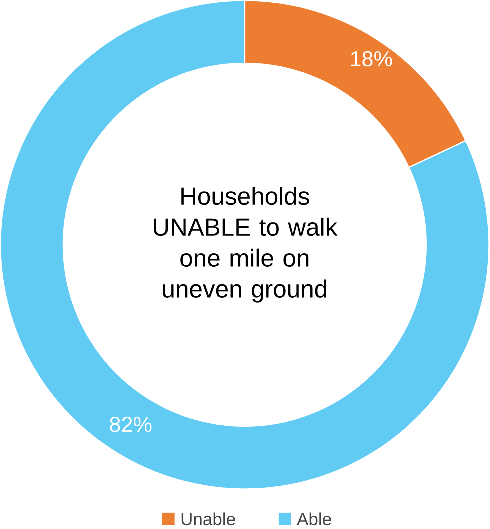 This screenshot has height=529, width=490. I want to click on legend-label: Able, so click(314, 519).